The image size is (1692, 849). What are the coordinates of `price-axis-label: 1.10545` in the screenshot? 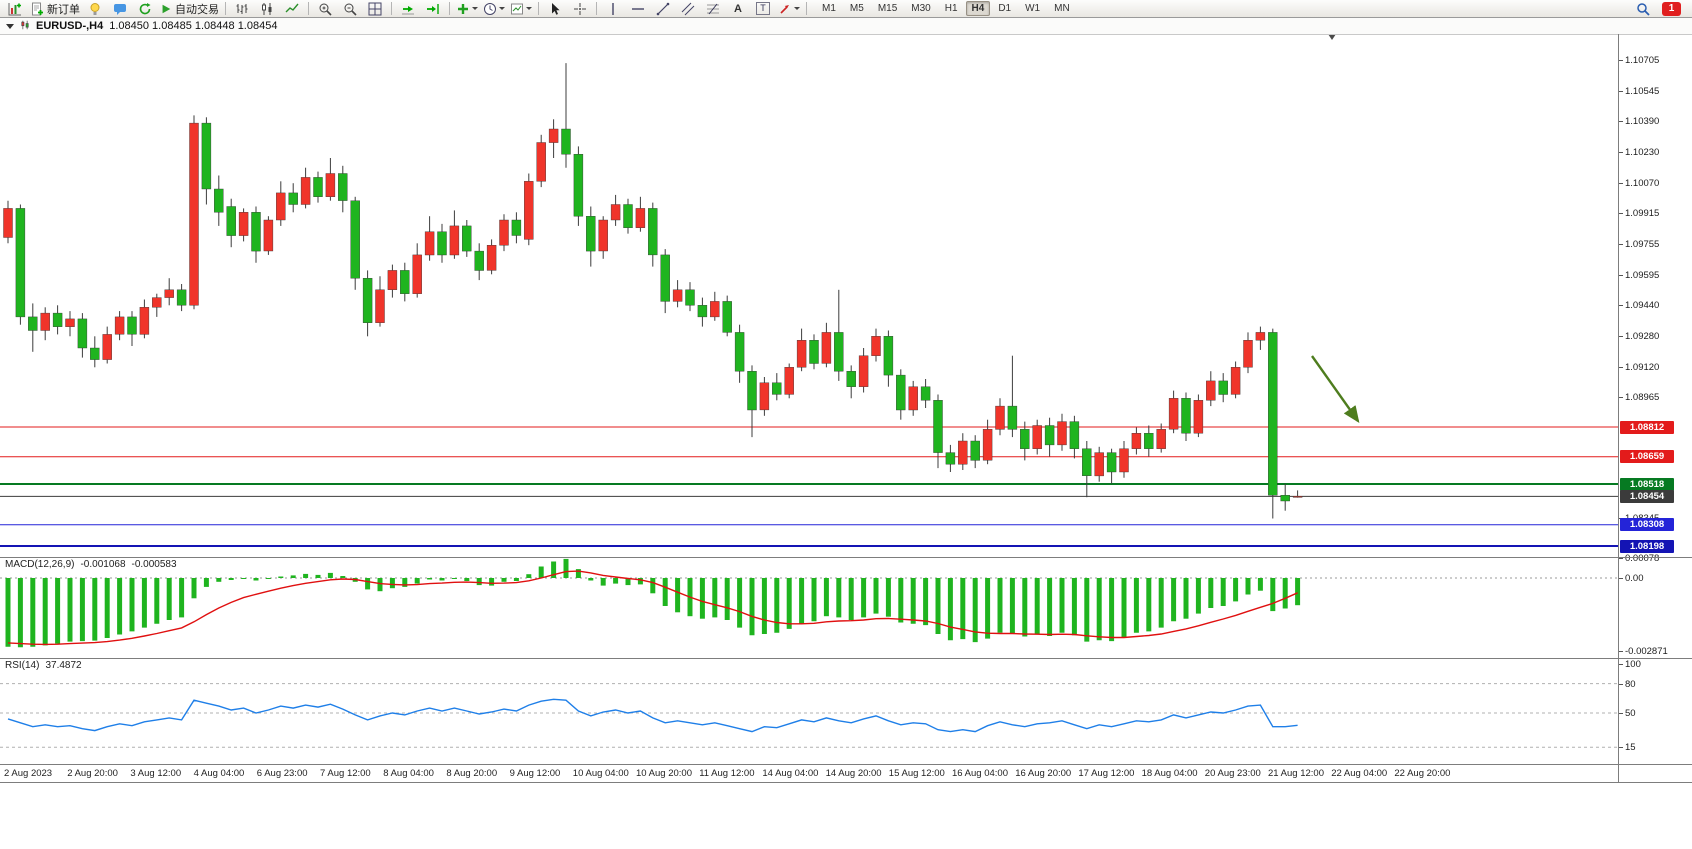 It's located at (1639, 92).